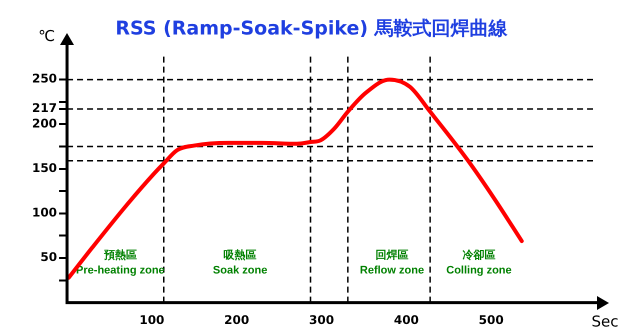 Image resolution: width=633 pixels, height=331 pixels. What do you see at coordinates (406, 319) in the screenshot?
I see `x-tick-label: 400` at bounding box center [406, 319].